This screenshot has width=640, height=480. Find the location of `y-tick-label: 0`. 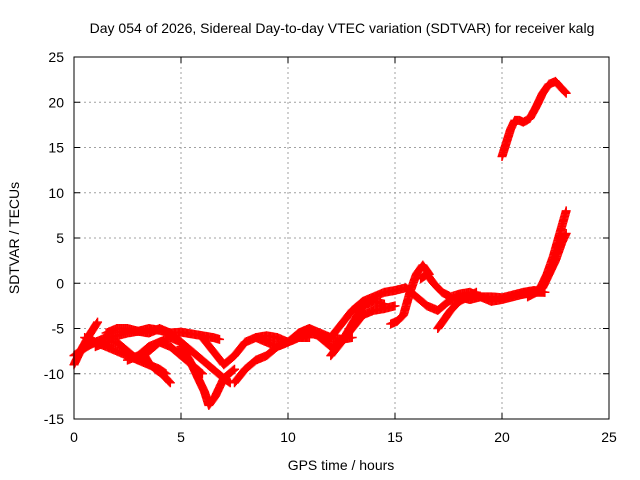

y-tick-label: 0 is located at coordinates (60, 283).